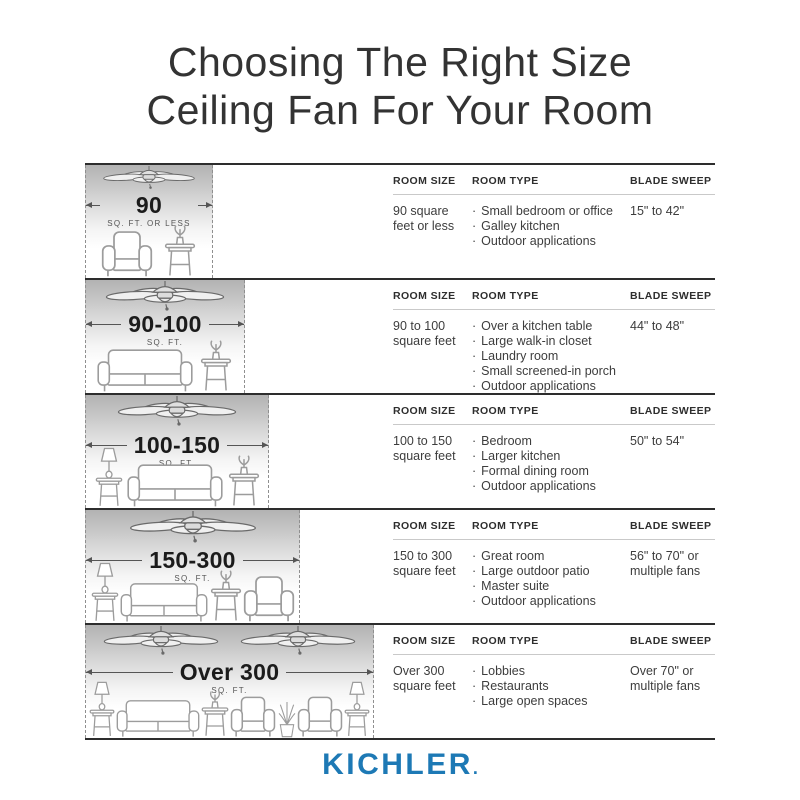 The image size is (800, 800). What do you see at coordinates (515, 356) in the screenshot?
I see `room-type-item: · Laundry room` at bounding box center [515, 356].